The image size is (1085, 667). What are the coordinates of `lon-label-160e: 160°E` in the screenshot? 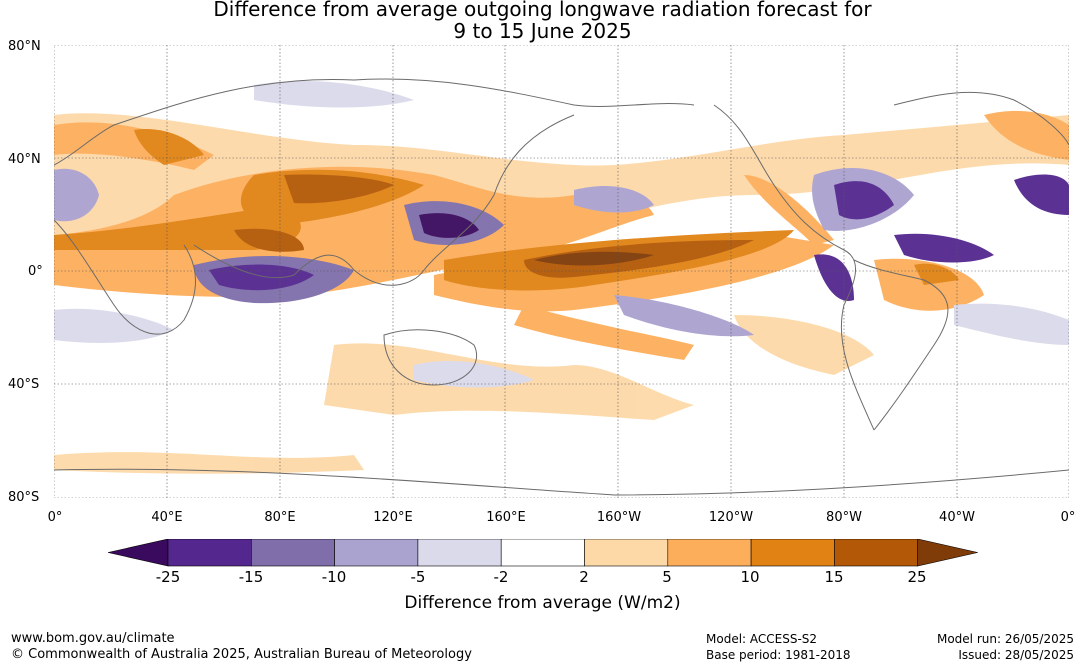 It's located at (506, 517).